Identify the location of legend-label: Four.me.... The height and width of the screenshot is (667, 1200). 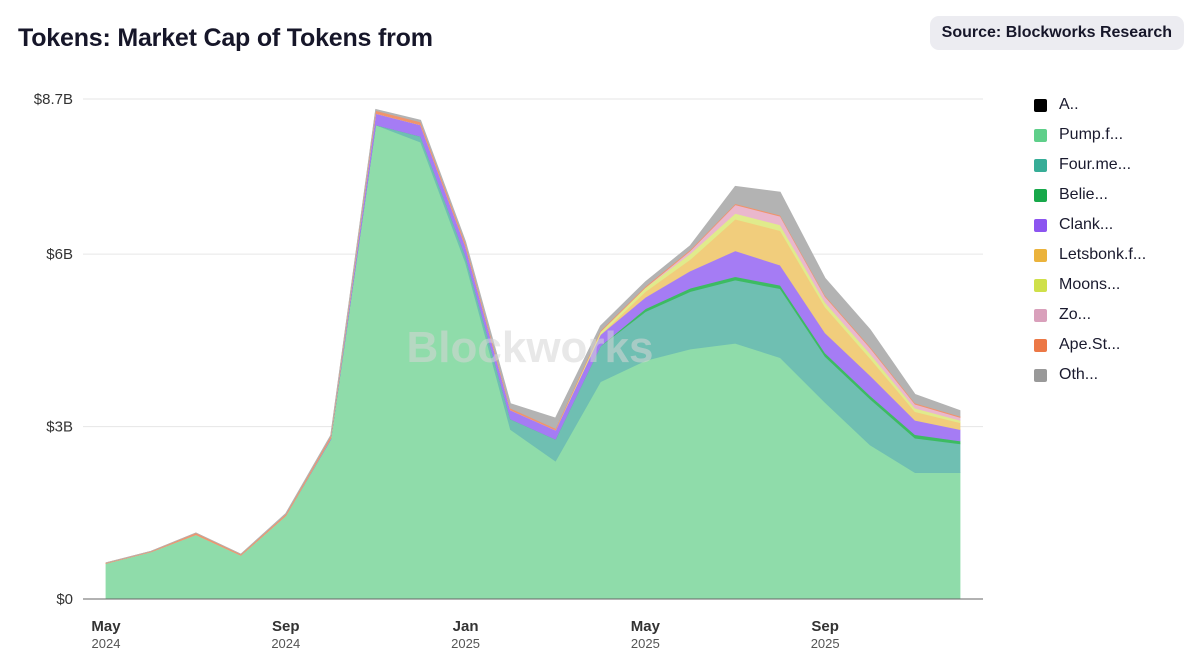
(1095, 164).